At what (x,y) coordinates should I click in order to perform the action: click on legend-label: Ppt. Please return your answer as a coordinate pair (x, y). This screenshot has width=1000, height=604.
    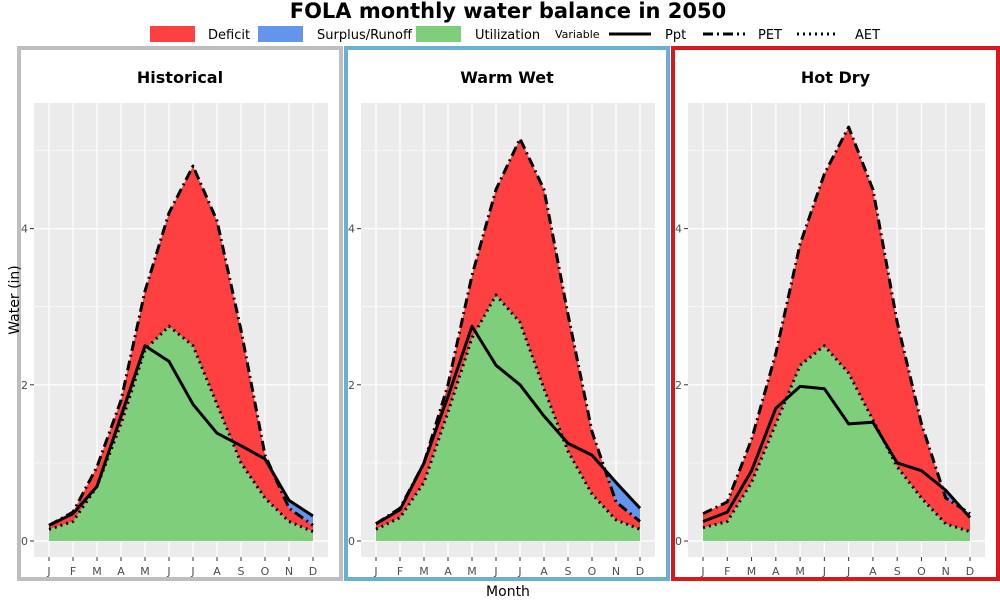
    Looking at the image, I should click on (675, 35).